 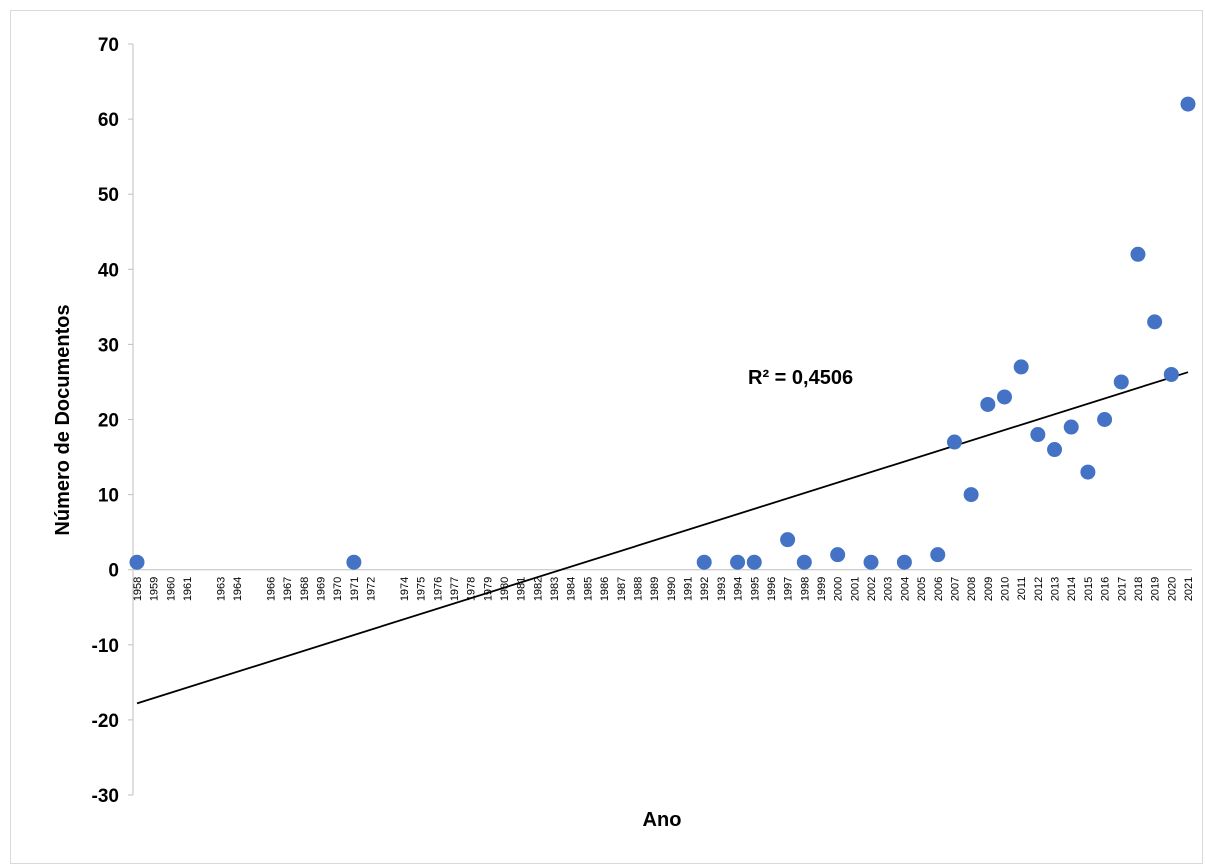 What do you see at coordinates (338, 589) in the screenshot?
I see `x-tick-label: 1970` at bounding box center [338, 589].